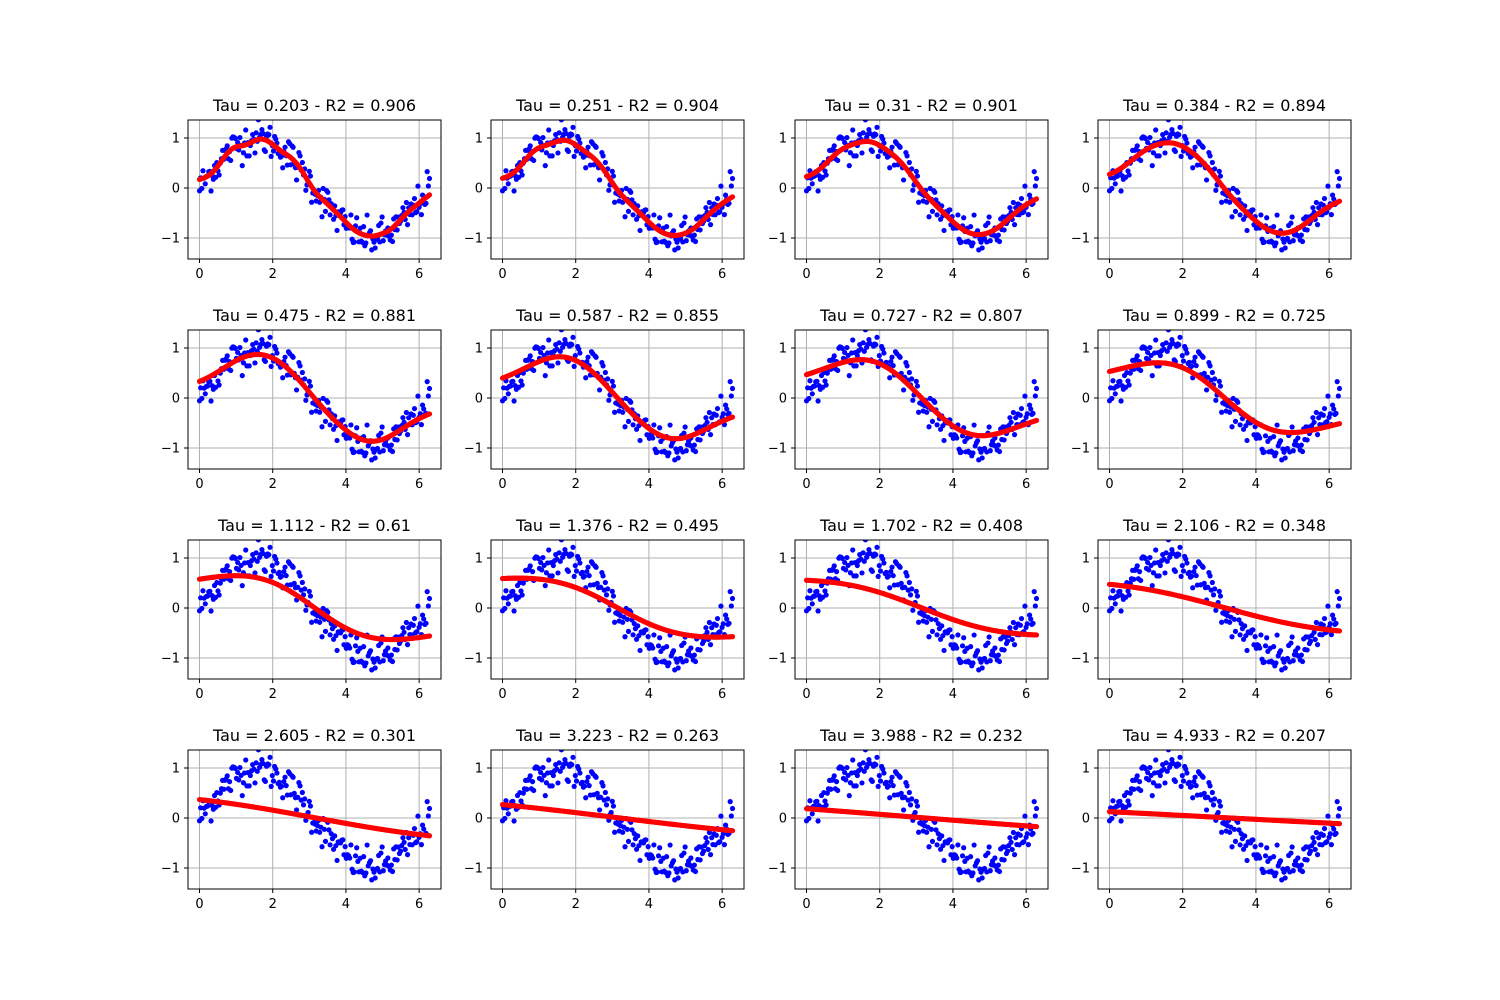 Image resolution: width=1500 pixels, height=1000 pixels. I want to click on y-tick-label: 0, so click(479, 609).